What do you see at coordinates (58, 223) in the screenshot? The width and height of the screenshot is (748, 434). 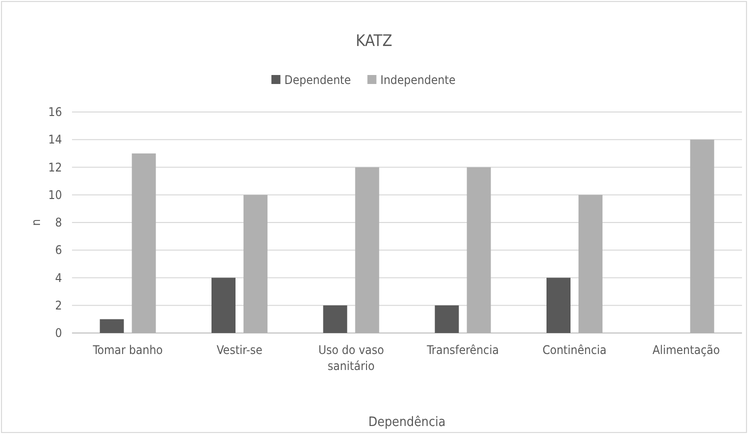 I see `y-tick-label: 8` at bounding box center [58, 223].